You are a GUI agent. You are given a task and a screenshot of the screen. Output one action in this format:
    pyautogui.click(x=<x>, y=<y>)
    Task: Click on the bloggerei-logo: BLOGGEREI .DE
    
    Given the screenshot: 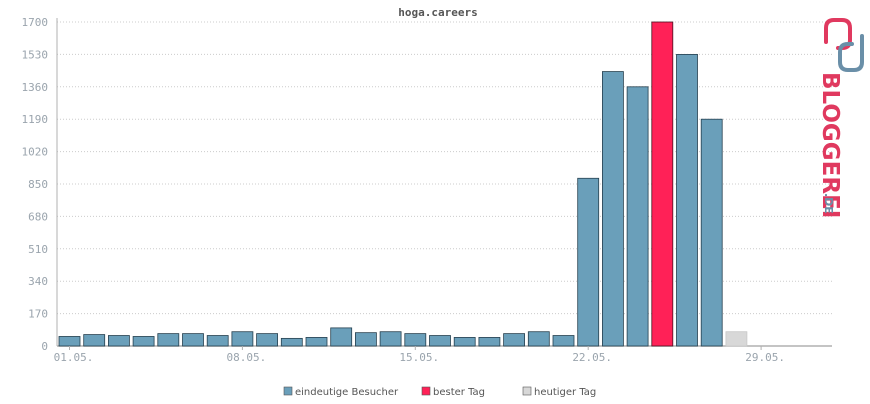 What is the action you would take?
    pyautogui.click(x=840, y=118)
    